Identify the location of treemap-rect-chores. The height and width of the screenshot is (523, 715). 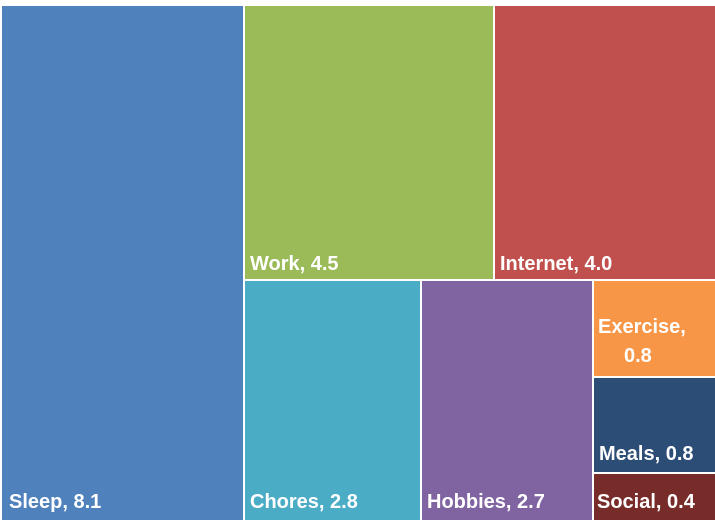
(332, 400).